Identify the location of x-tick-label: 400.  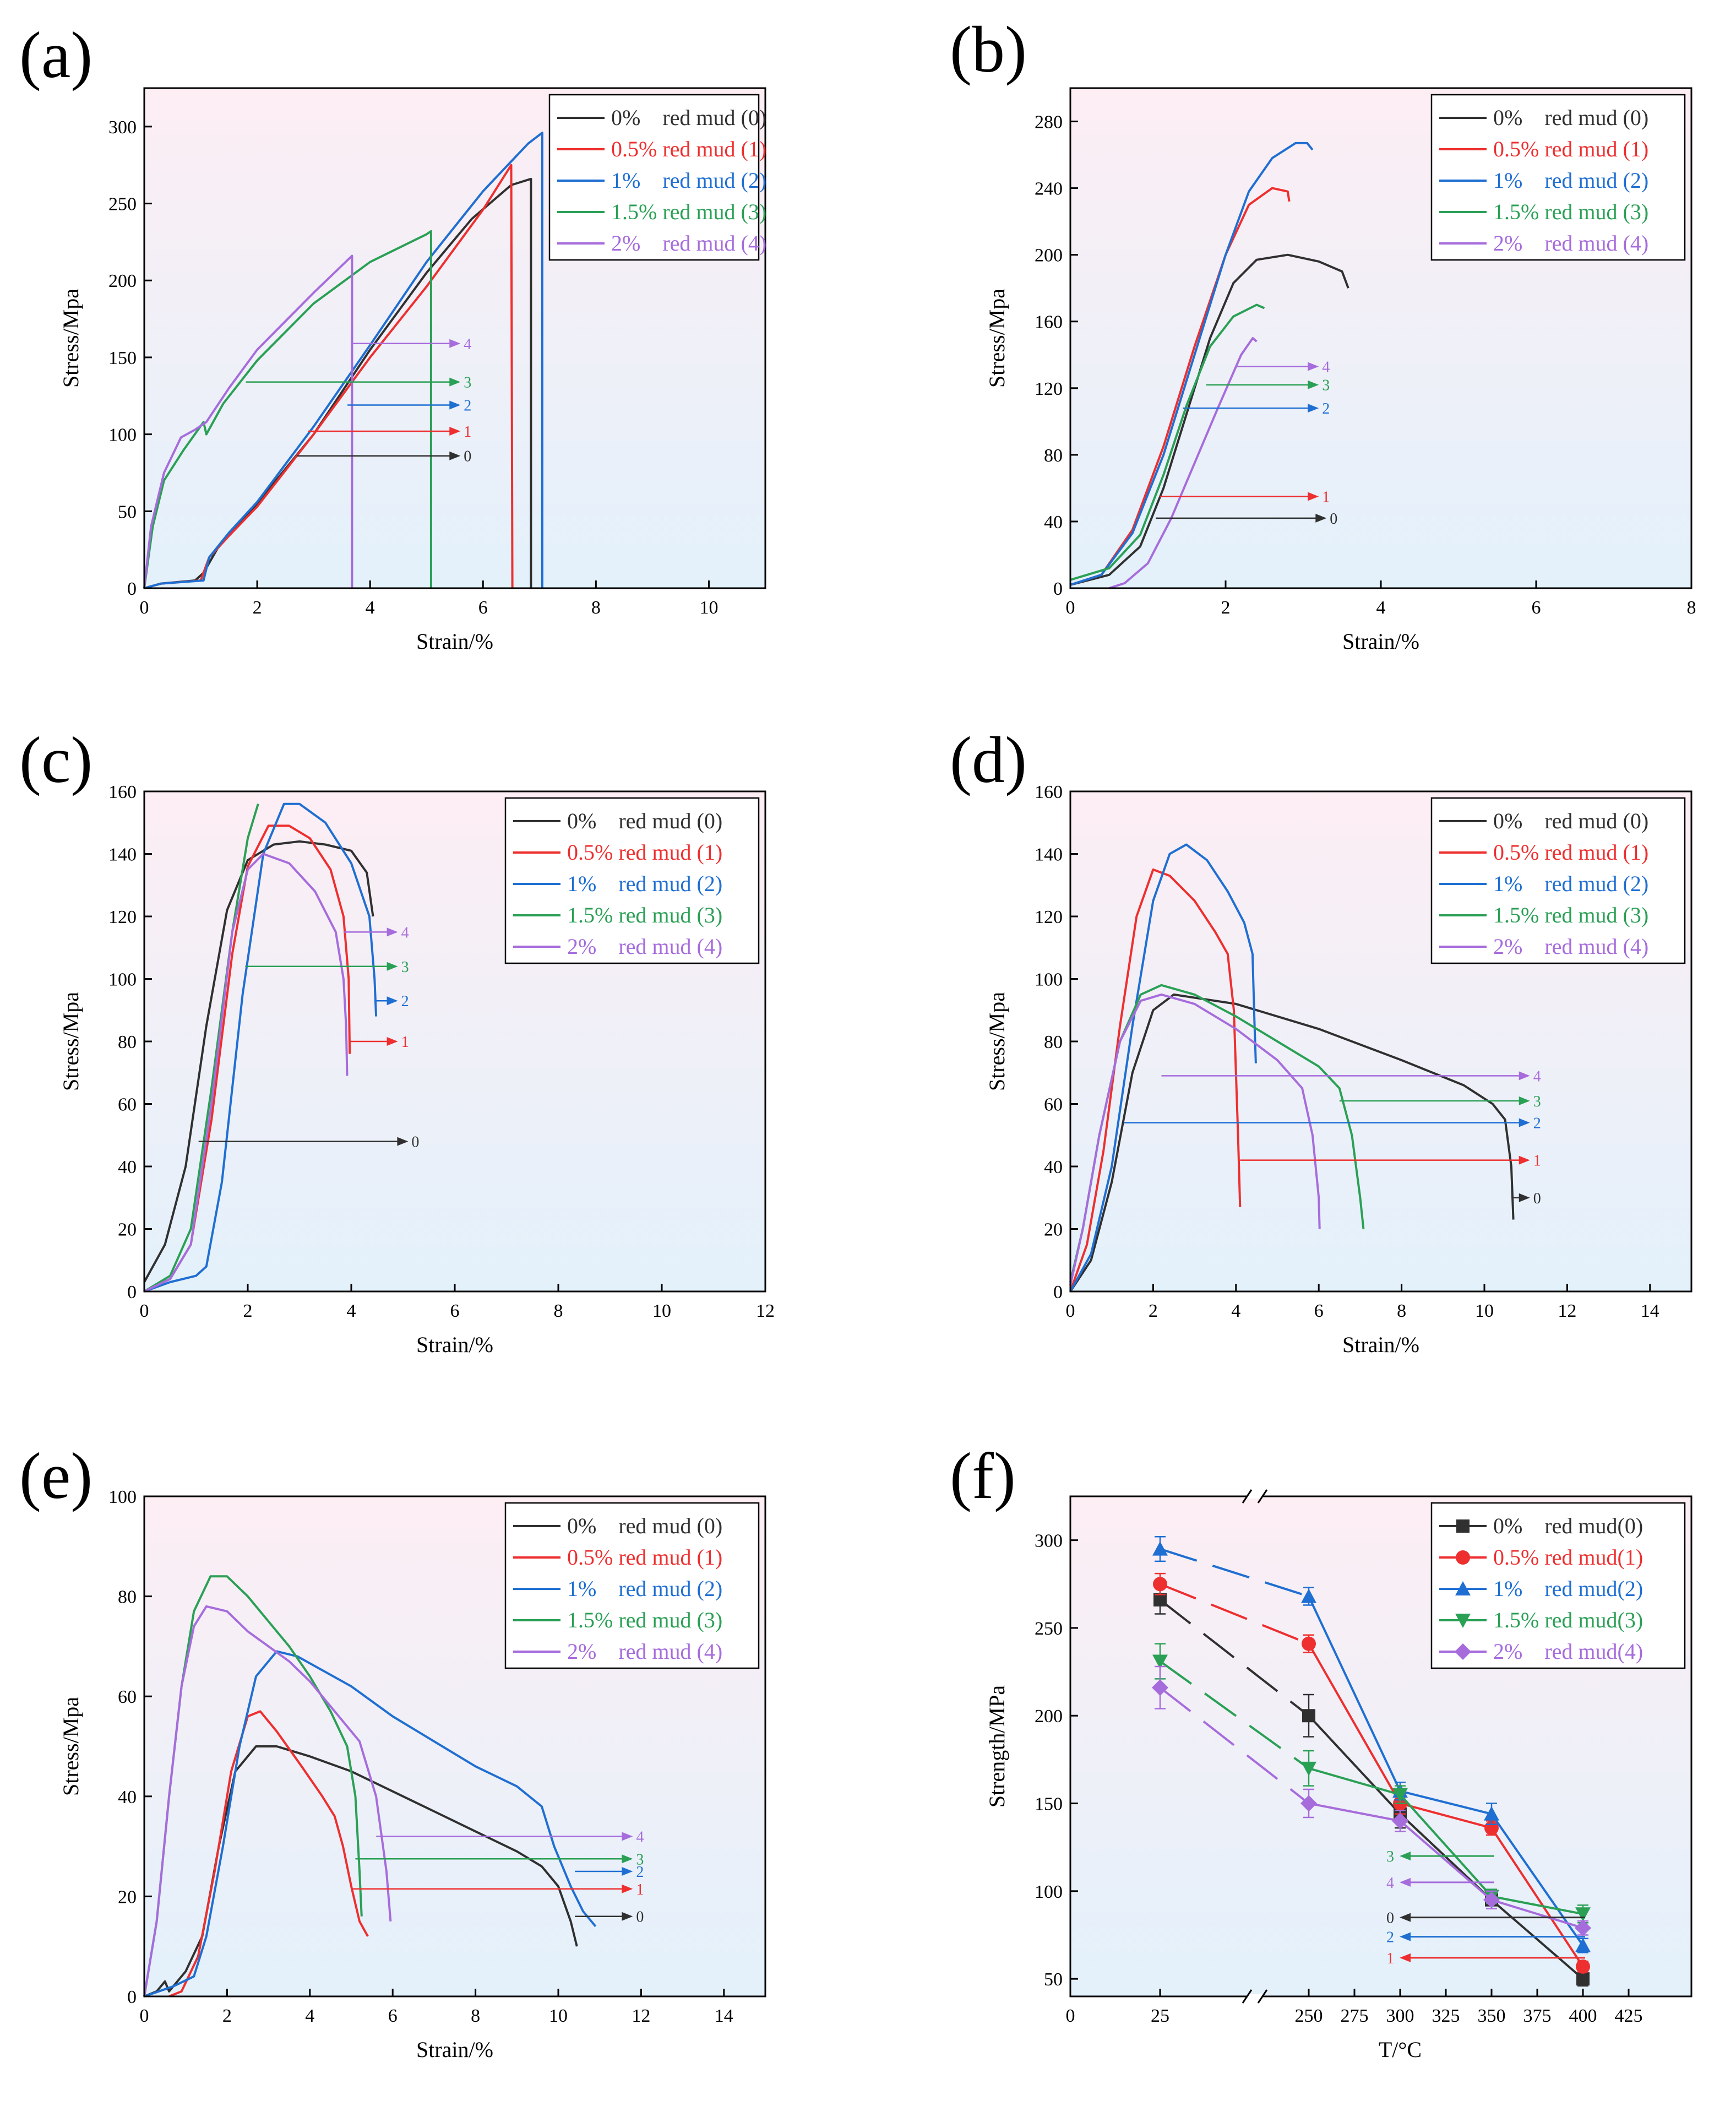
(1583, 2016).